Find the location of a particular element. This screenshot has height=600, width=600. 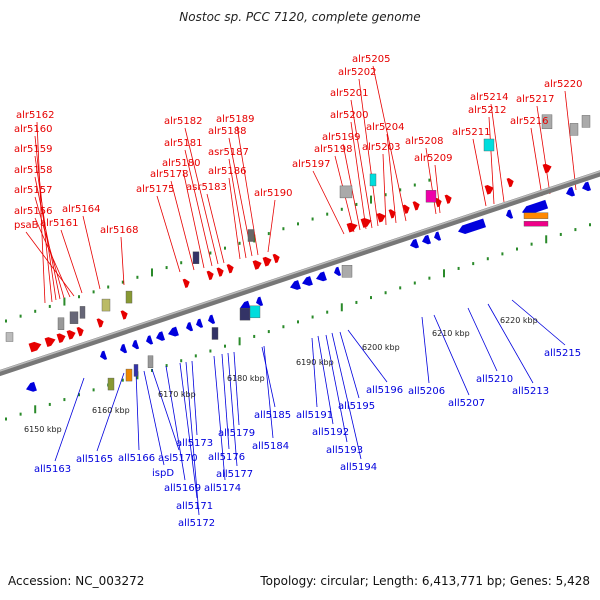

gene-label-forward: alr5190 is located at coordinates (273, 193).